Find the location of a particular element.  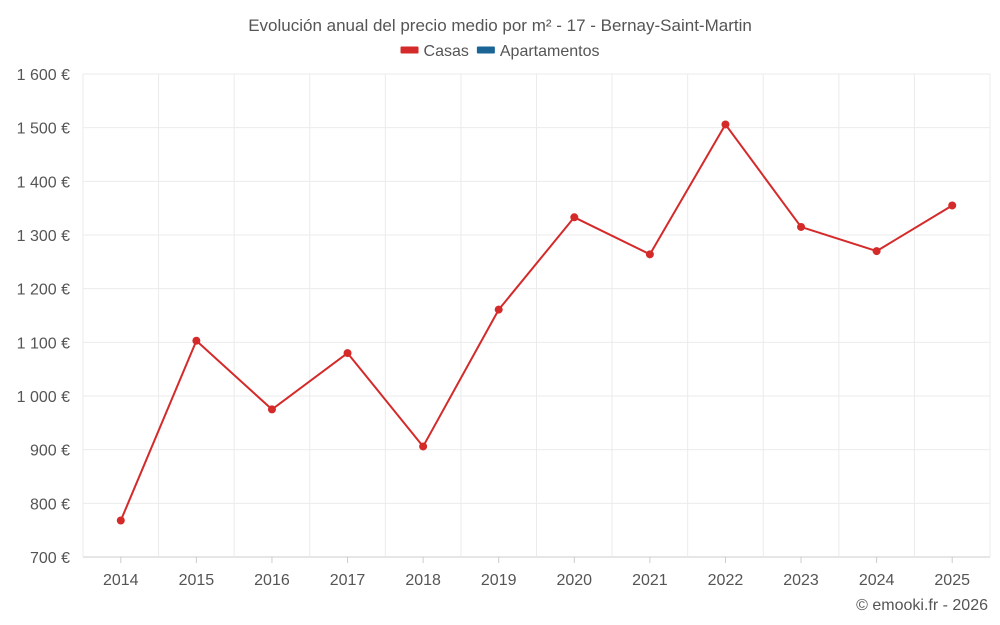

y-tick-label: 1 200 € is located at coordinates (43, 290).